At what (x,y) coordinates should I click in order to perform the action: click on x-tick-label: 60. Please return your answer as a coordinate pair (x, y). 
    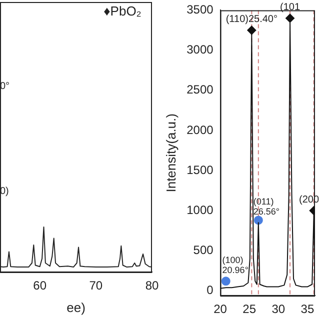
    Looking at the image, I should click on (40, 285).